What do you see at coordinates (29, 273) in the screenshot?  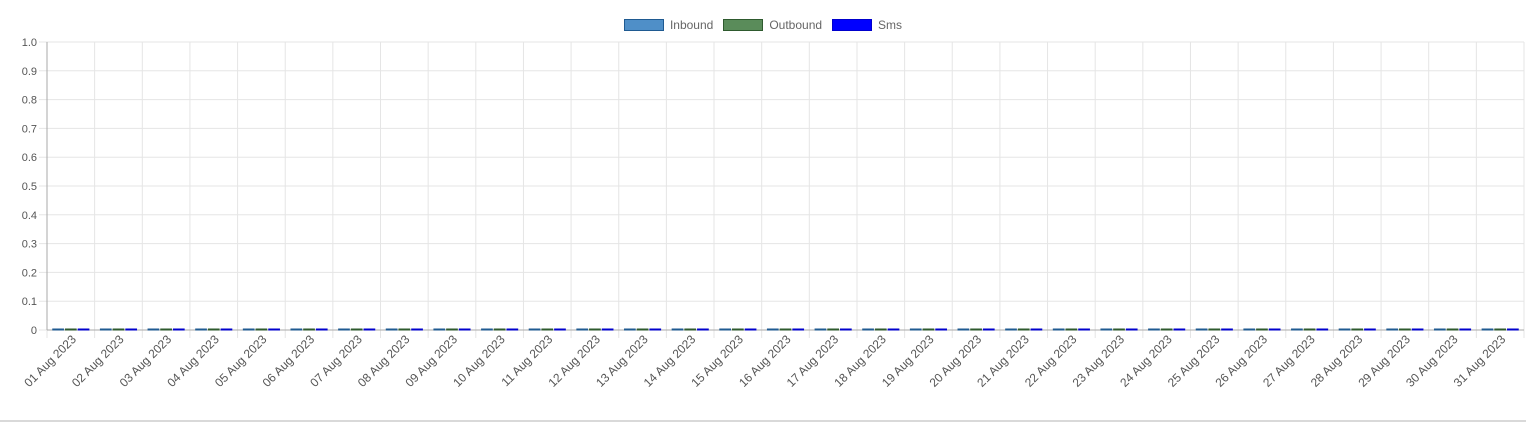 I see `y-tick-label: 0.2` at bounding box center [29, 273].